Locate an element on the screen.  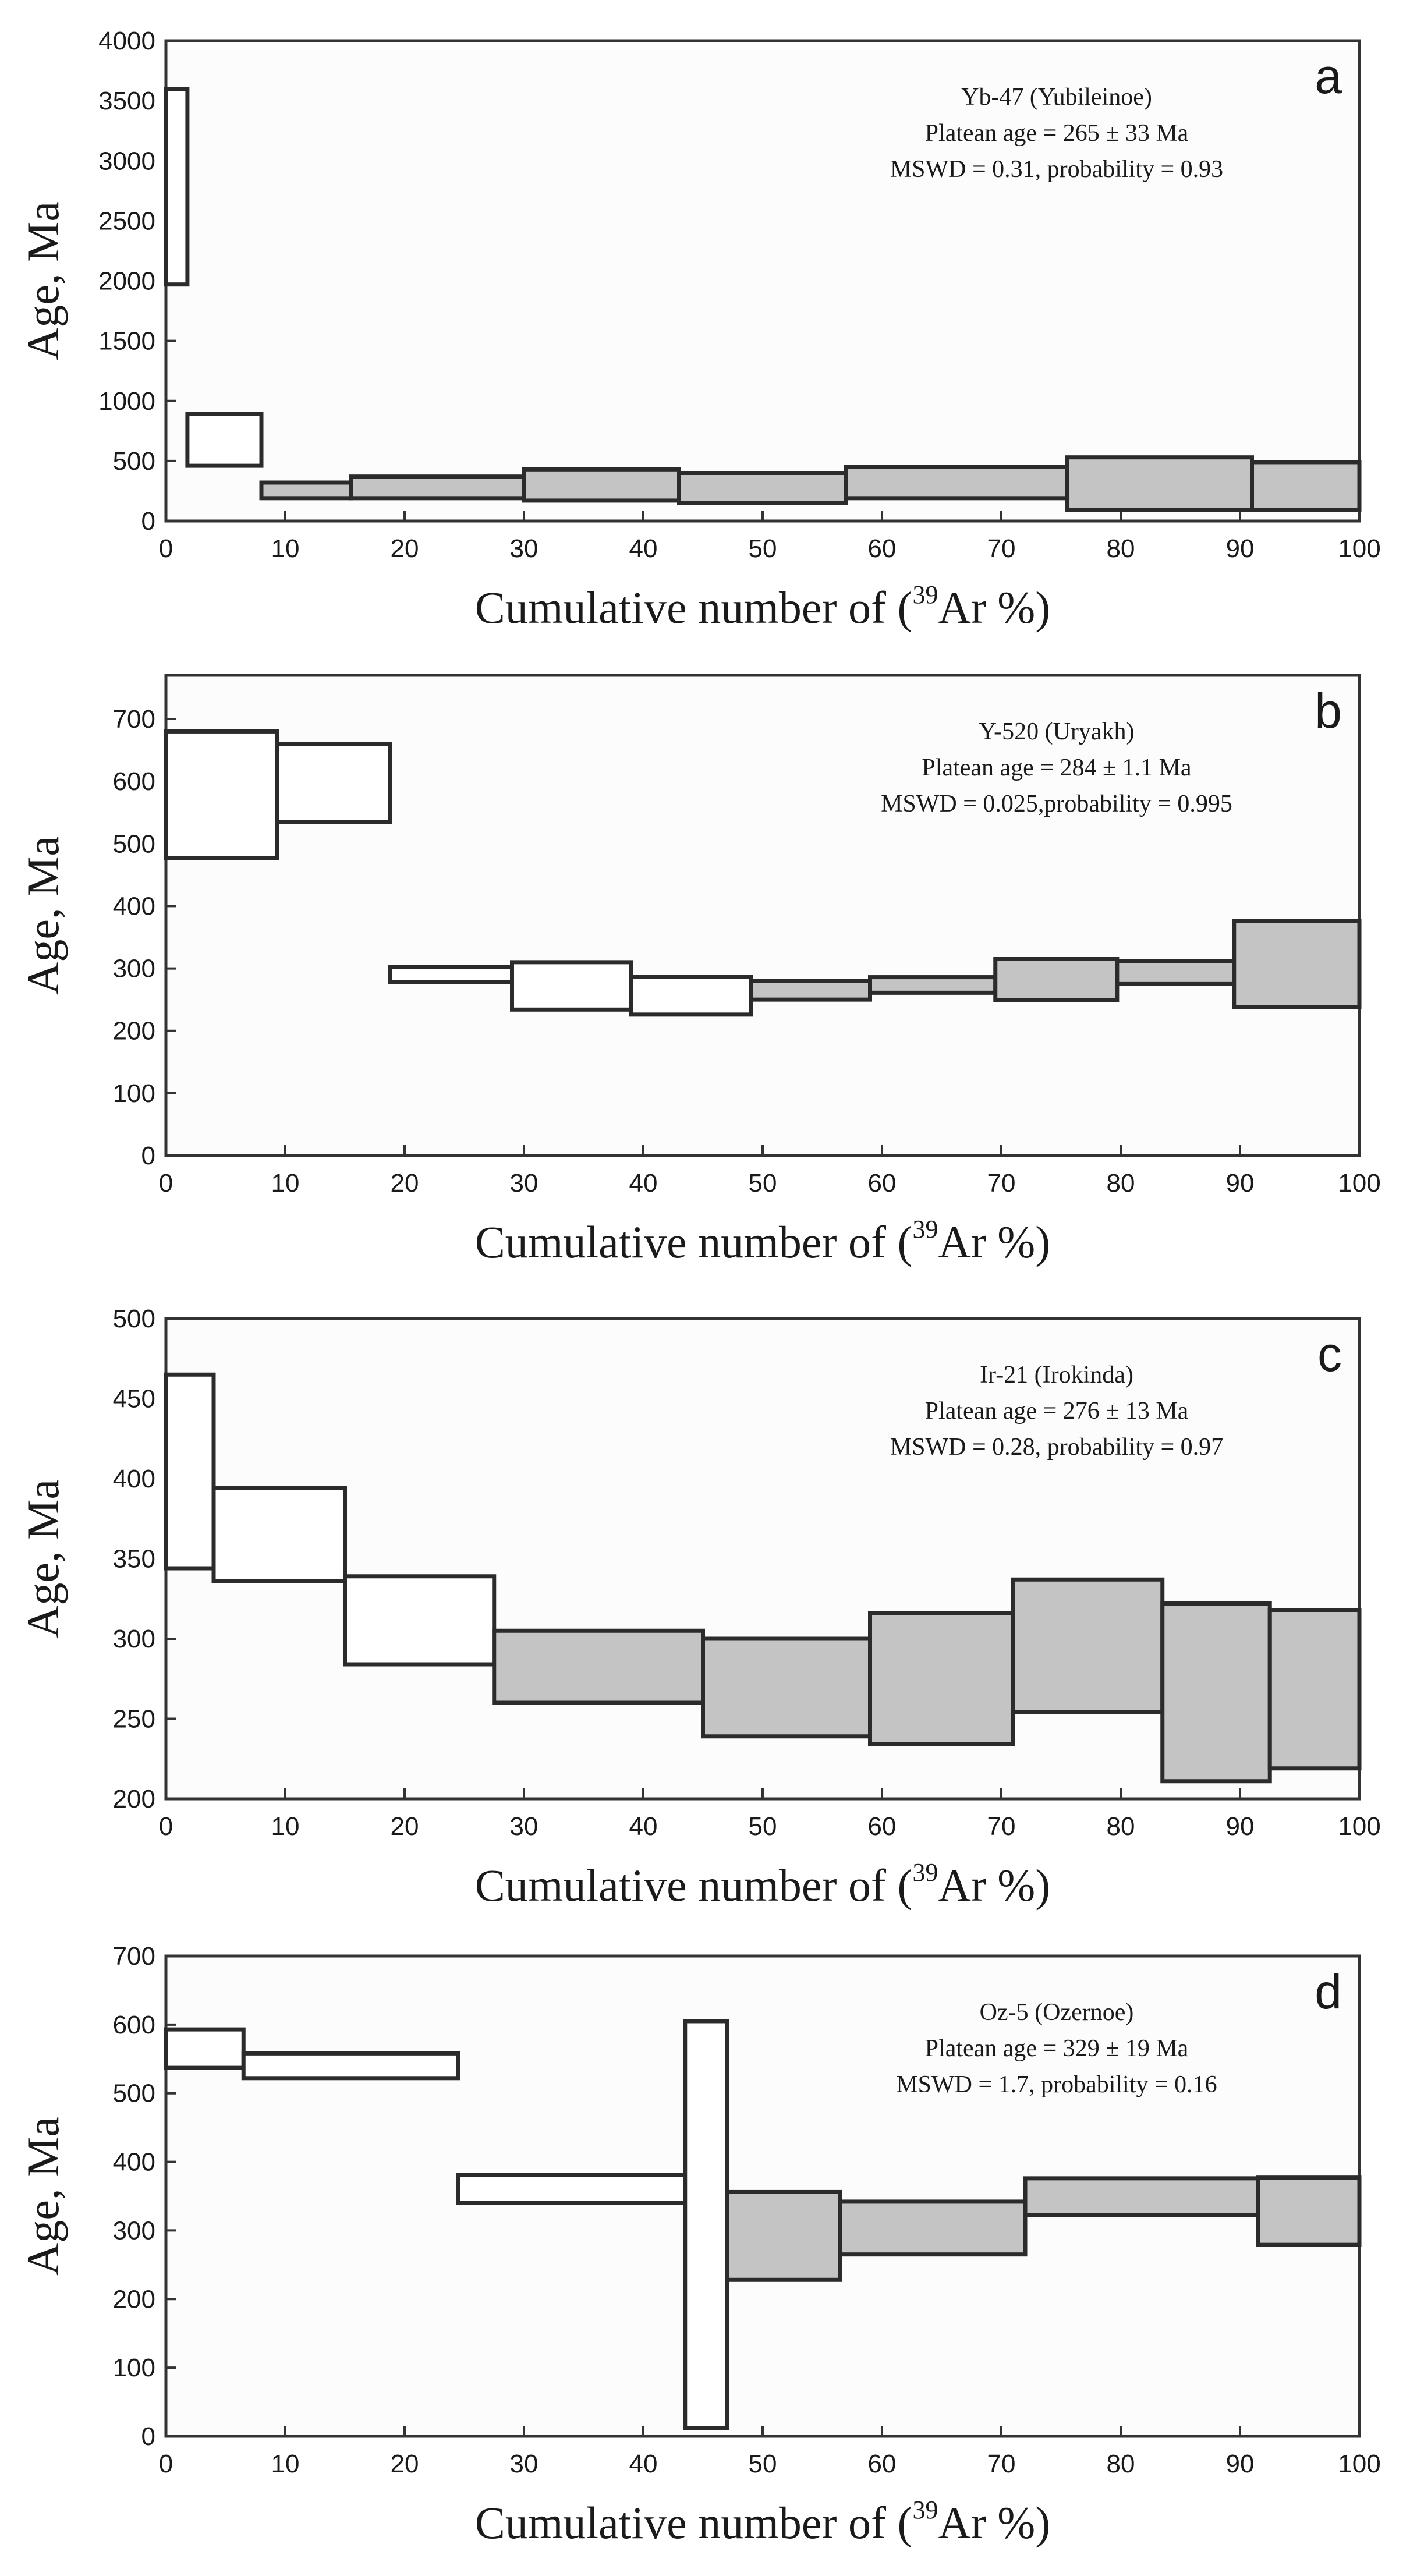
panel-letter: c is located at coordinates (1329, 1354).